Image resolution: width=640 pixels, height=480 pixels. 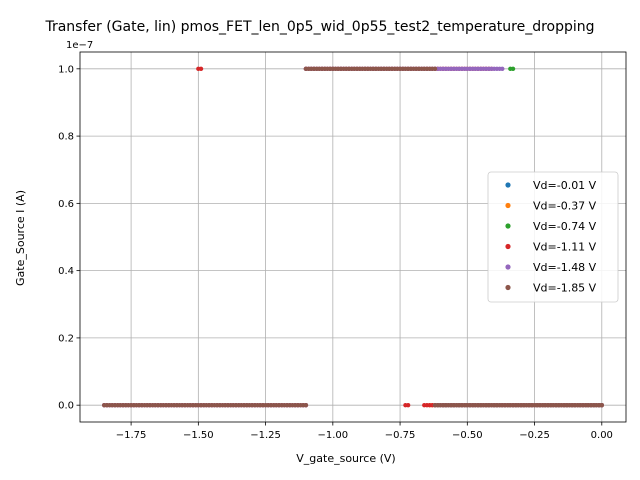 I want to click on x-axis-label: V_gate_source (V), so click(x=345, y=458).